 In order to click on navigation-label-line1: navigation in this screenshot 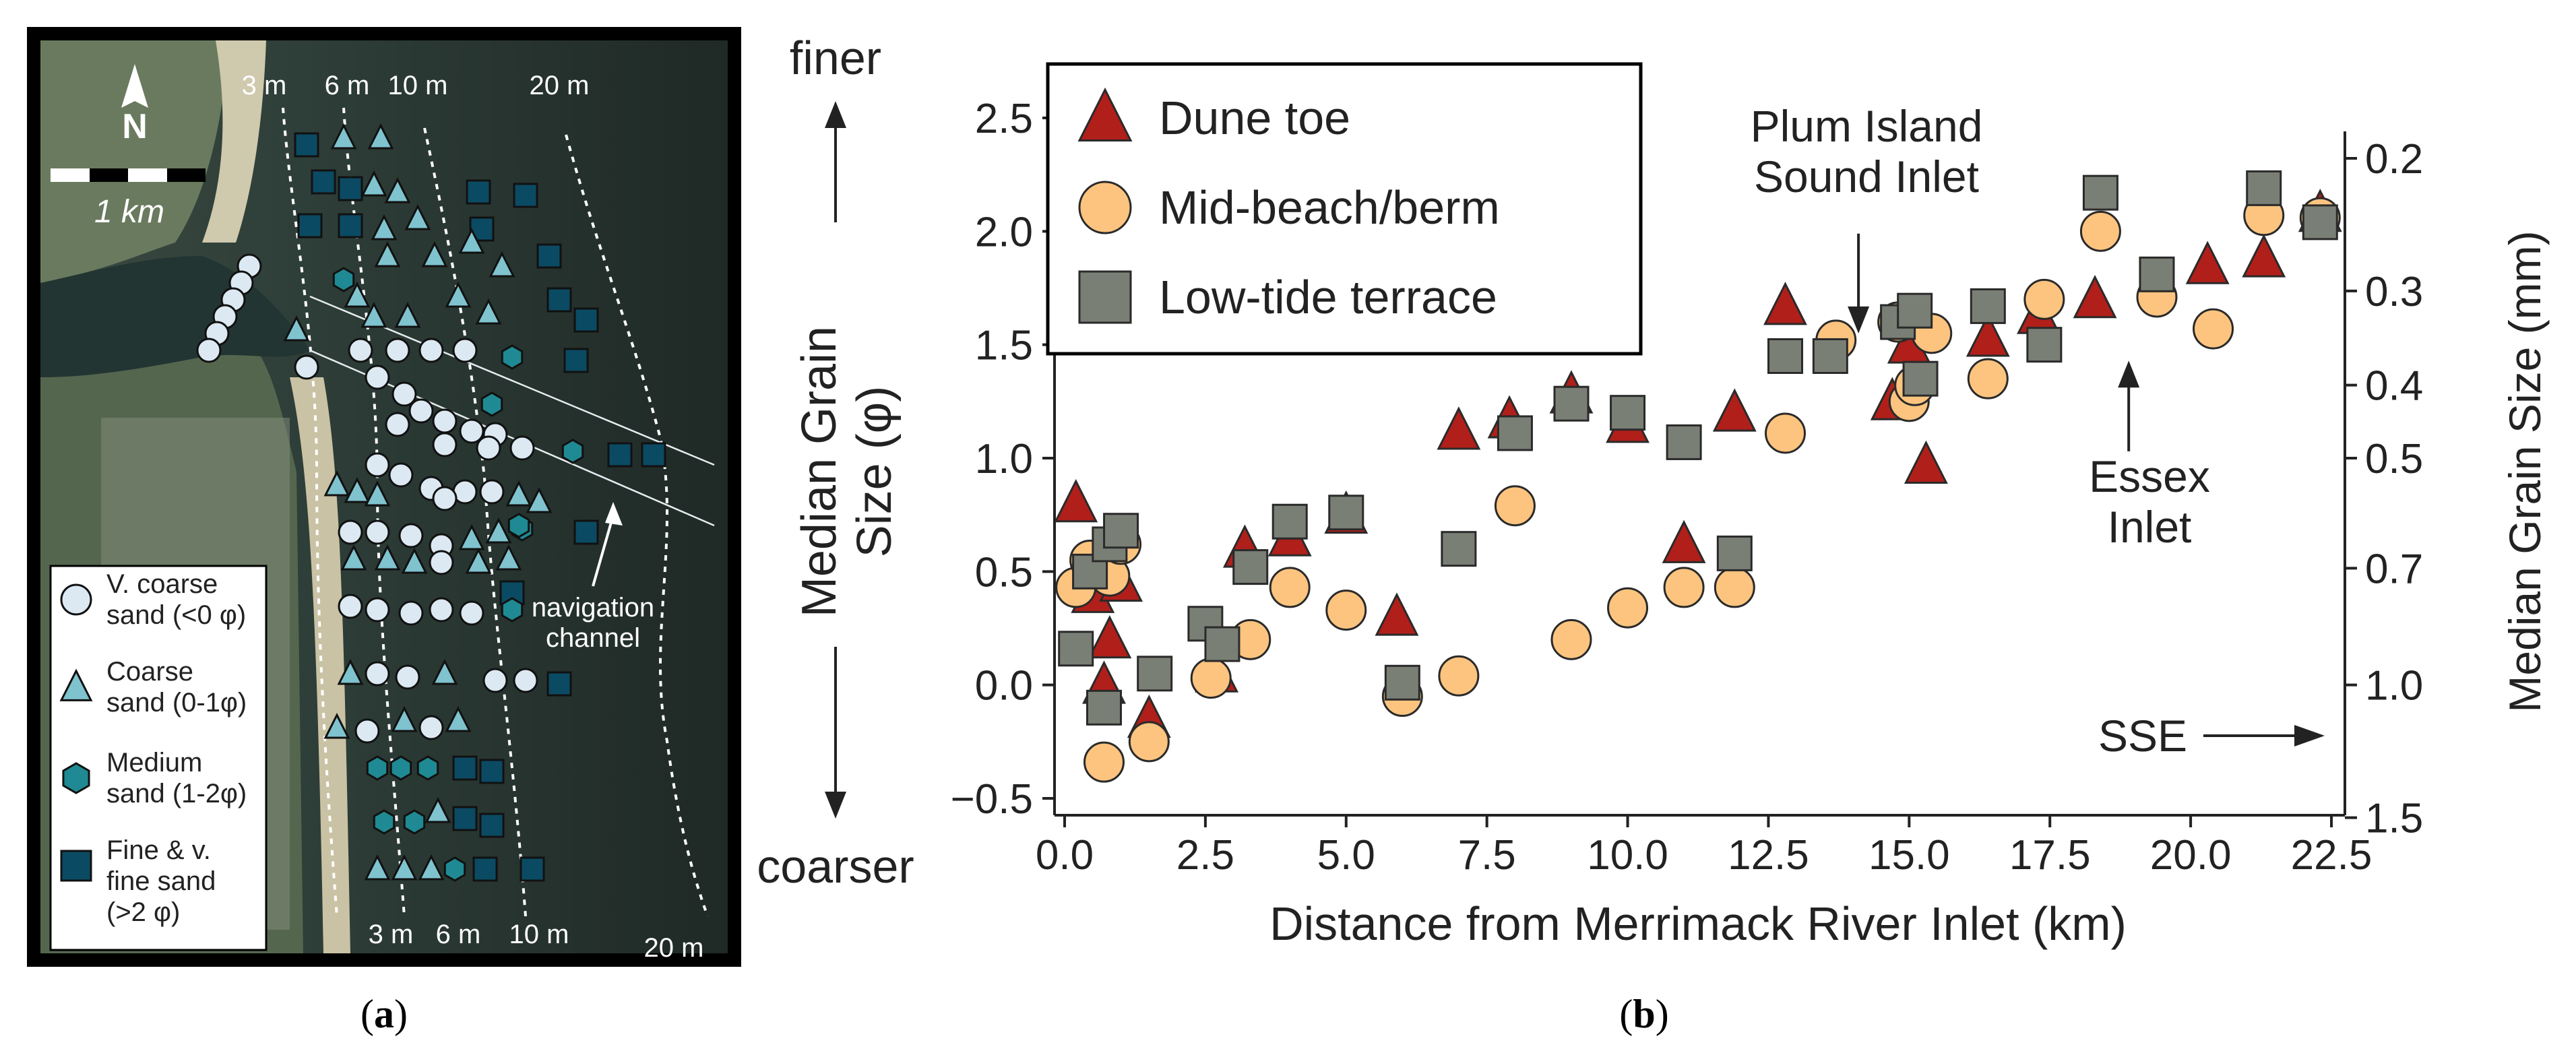, I will do `click(593, 608)`.